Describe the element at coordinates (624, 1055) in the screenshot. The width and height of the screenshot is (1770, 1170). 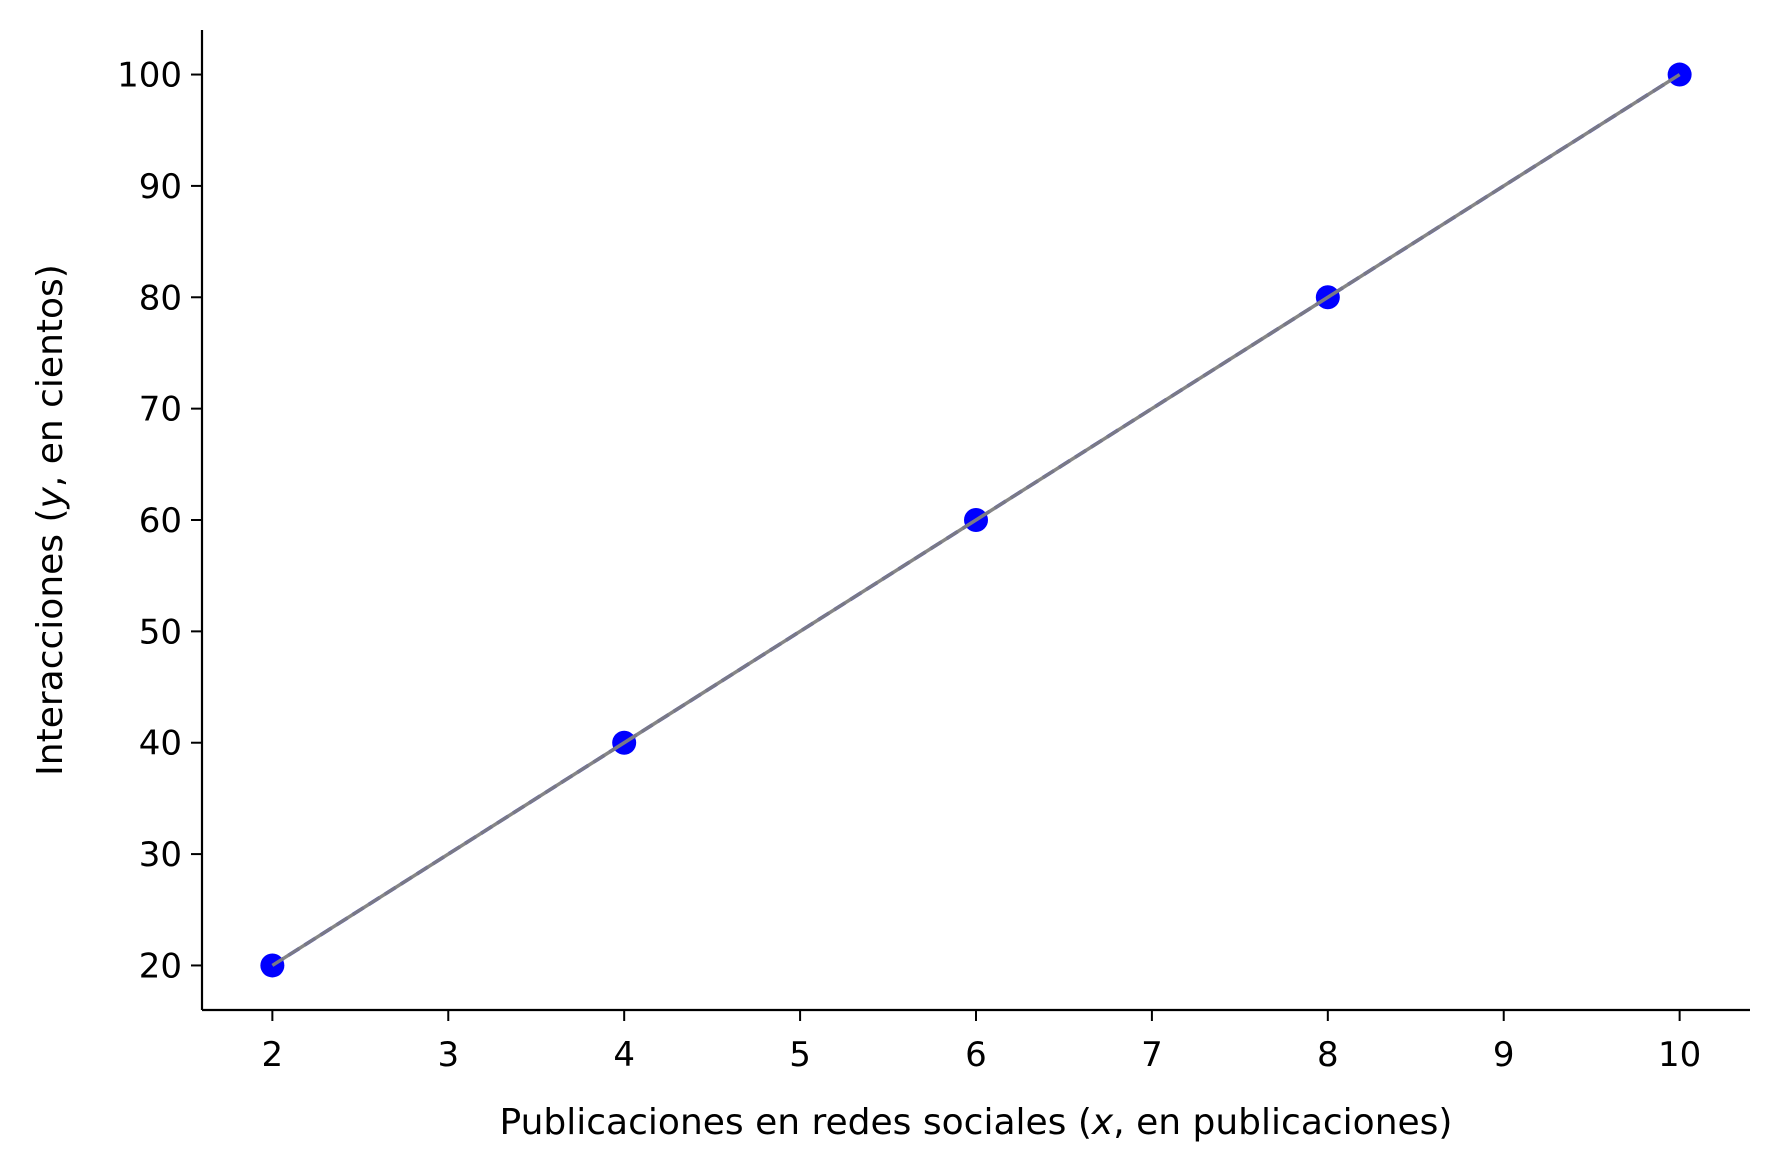
I see `x-tick-label: 4` at that location.